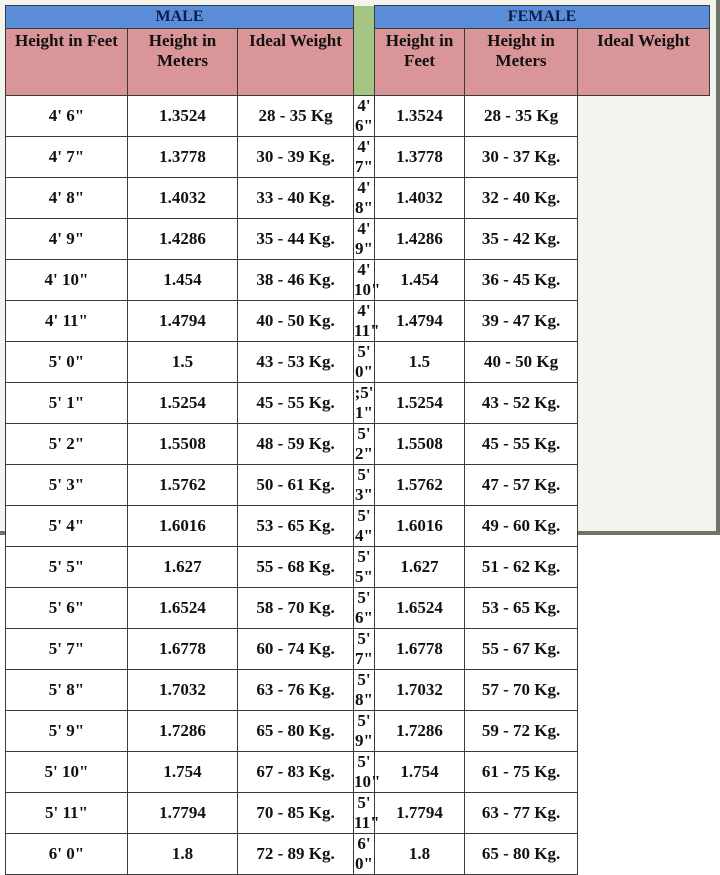 The width and height of the screenshot is (720, 875). I want to click on female-meters-cell: 1.5762, so click(420, 485).